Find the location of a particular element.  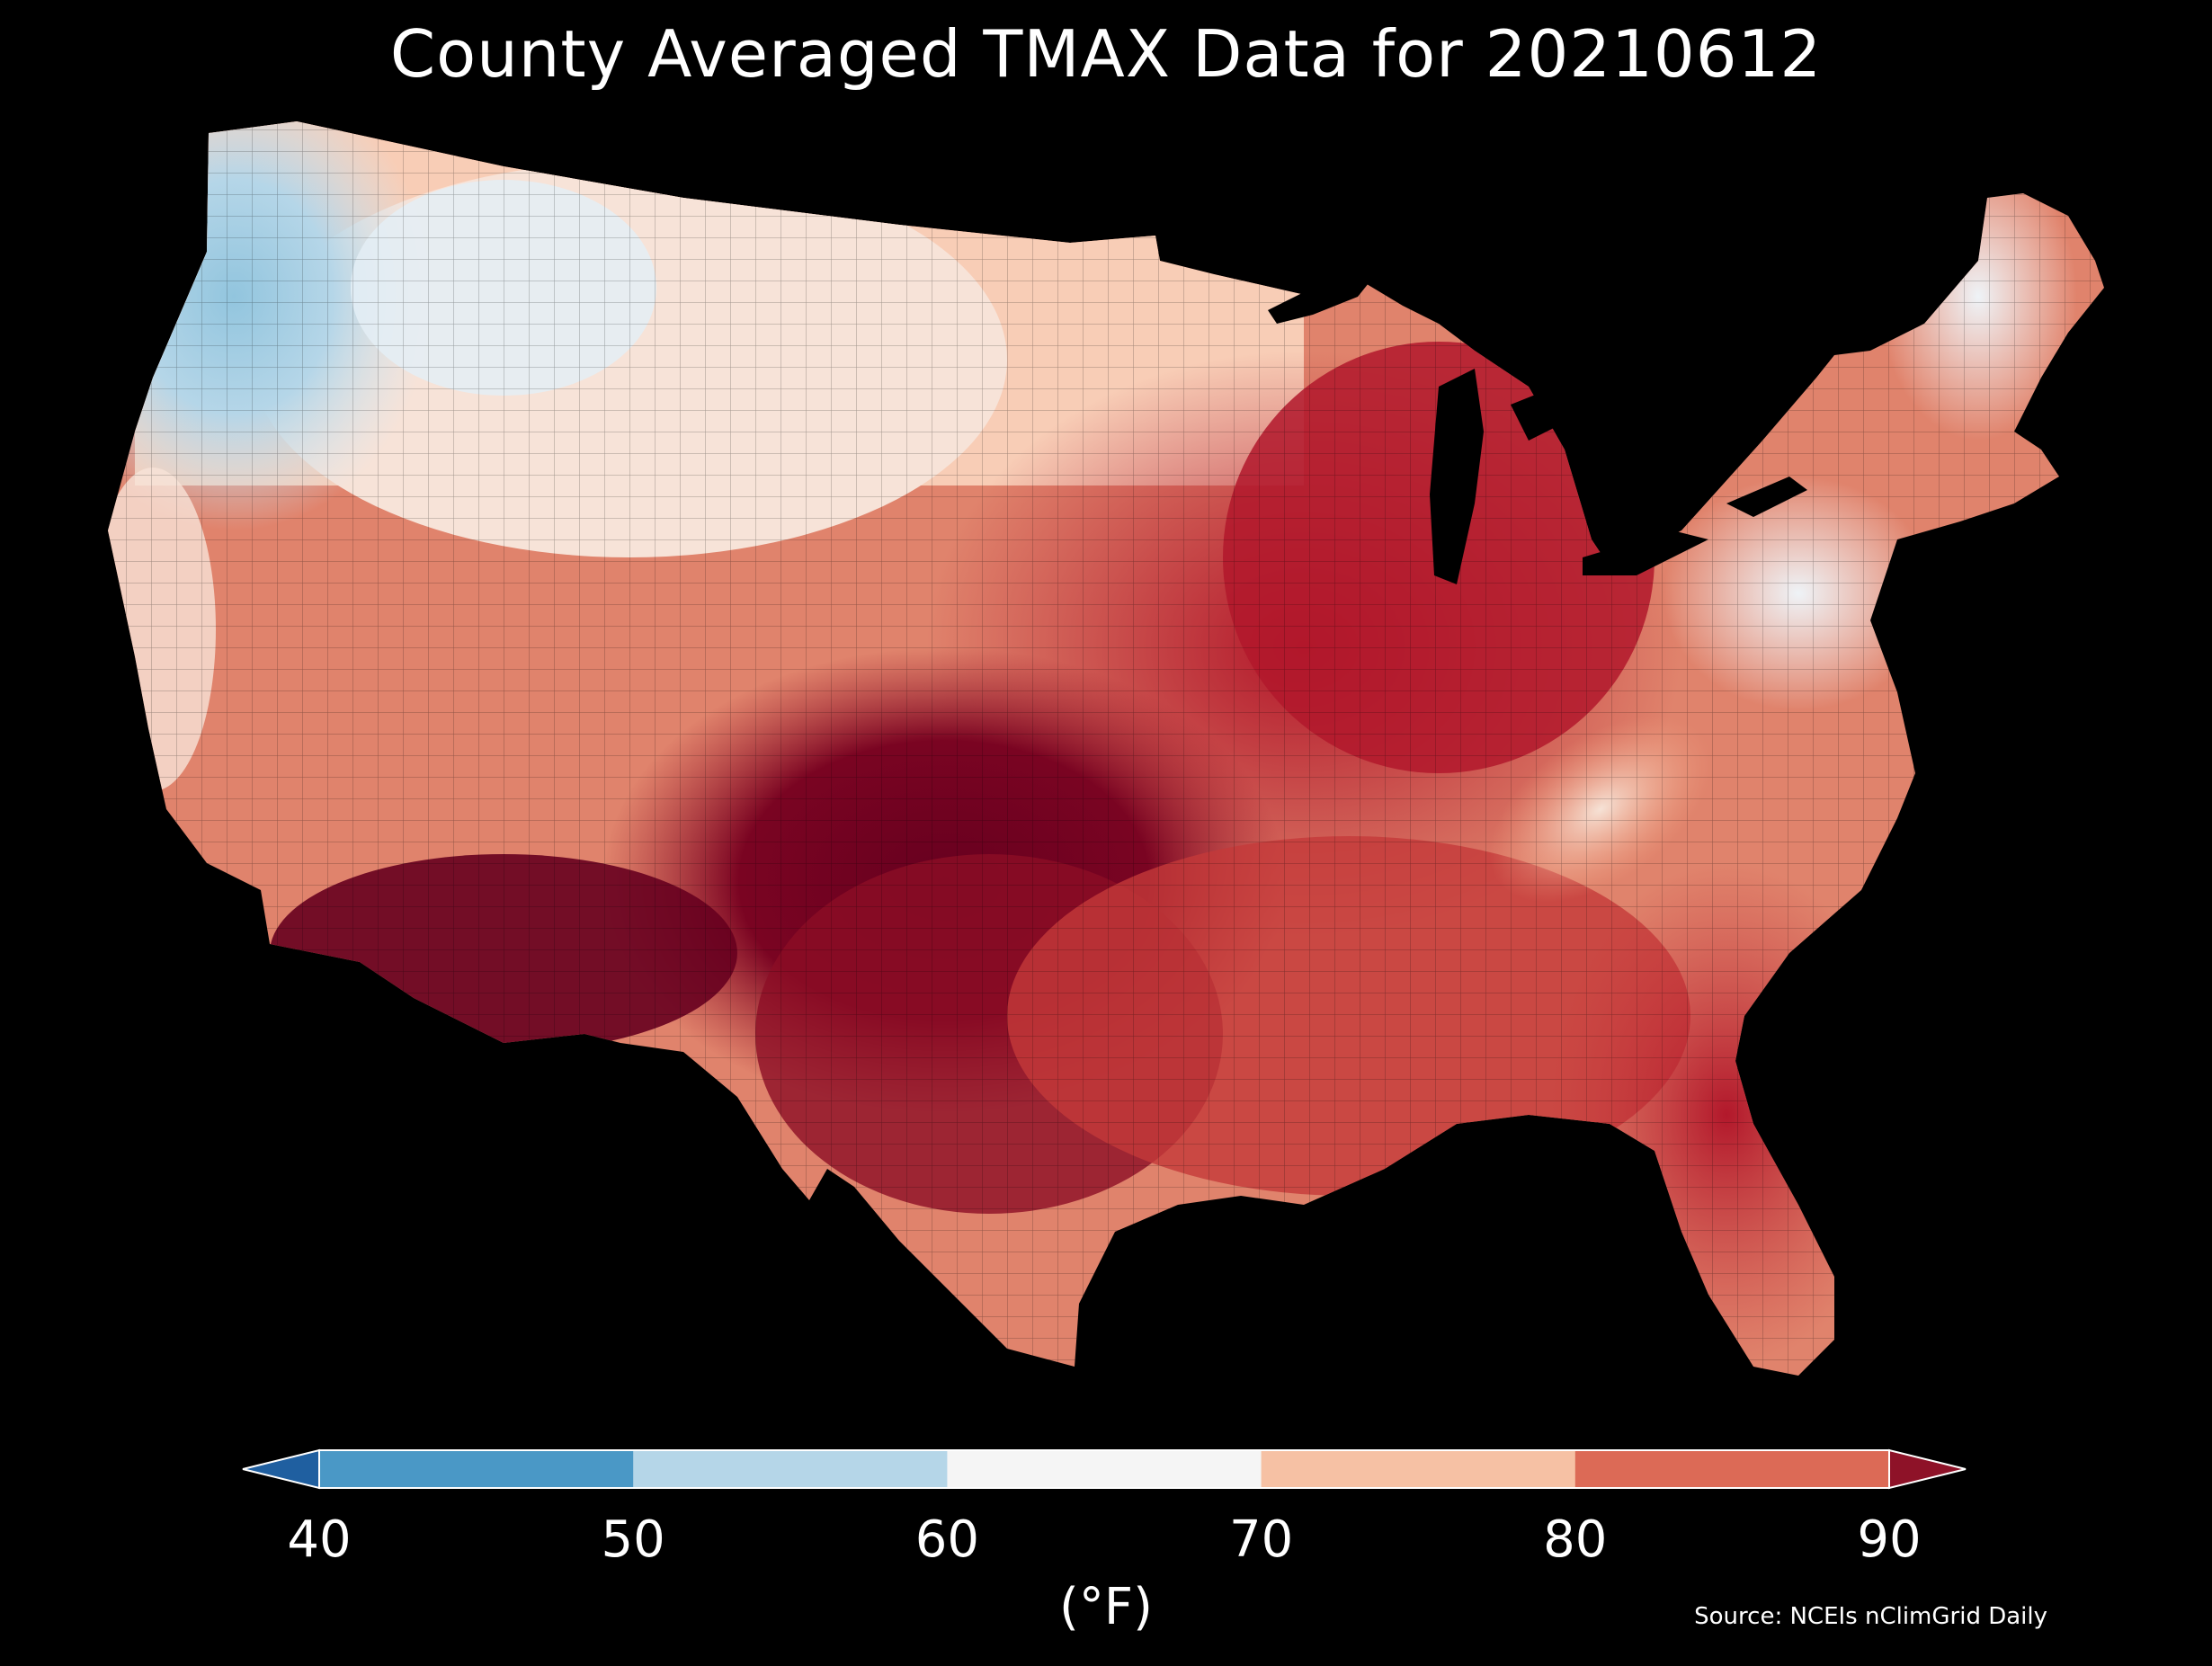

colorbar-tick-label: 40 is located at coordinates (319, 1540).